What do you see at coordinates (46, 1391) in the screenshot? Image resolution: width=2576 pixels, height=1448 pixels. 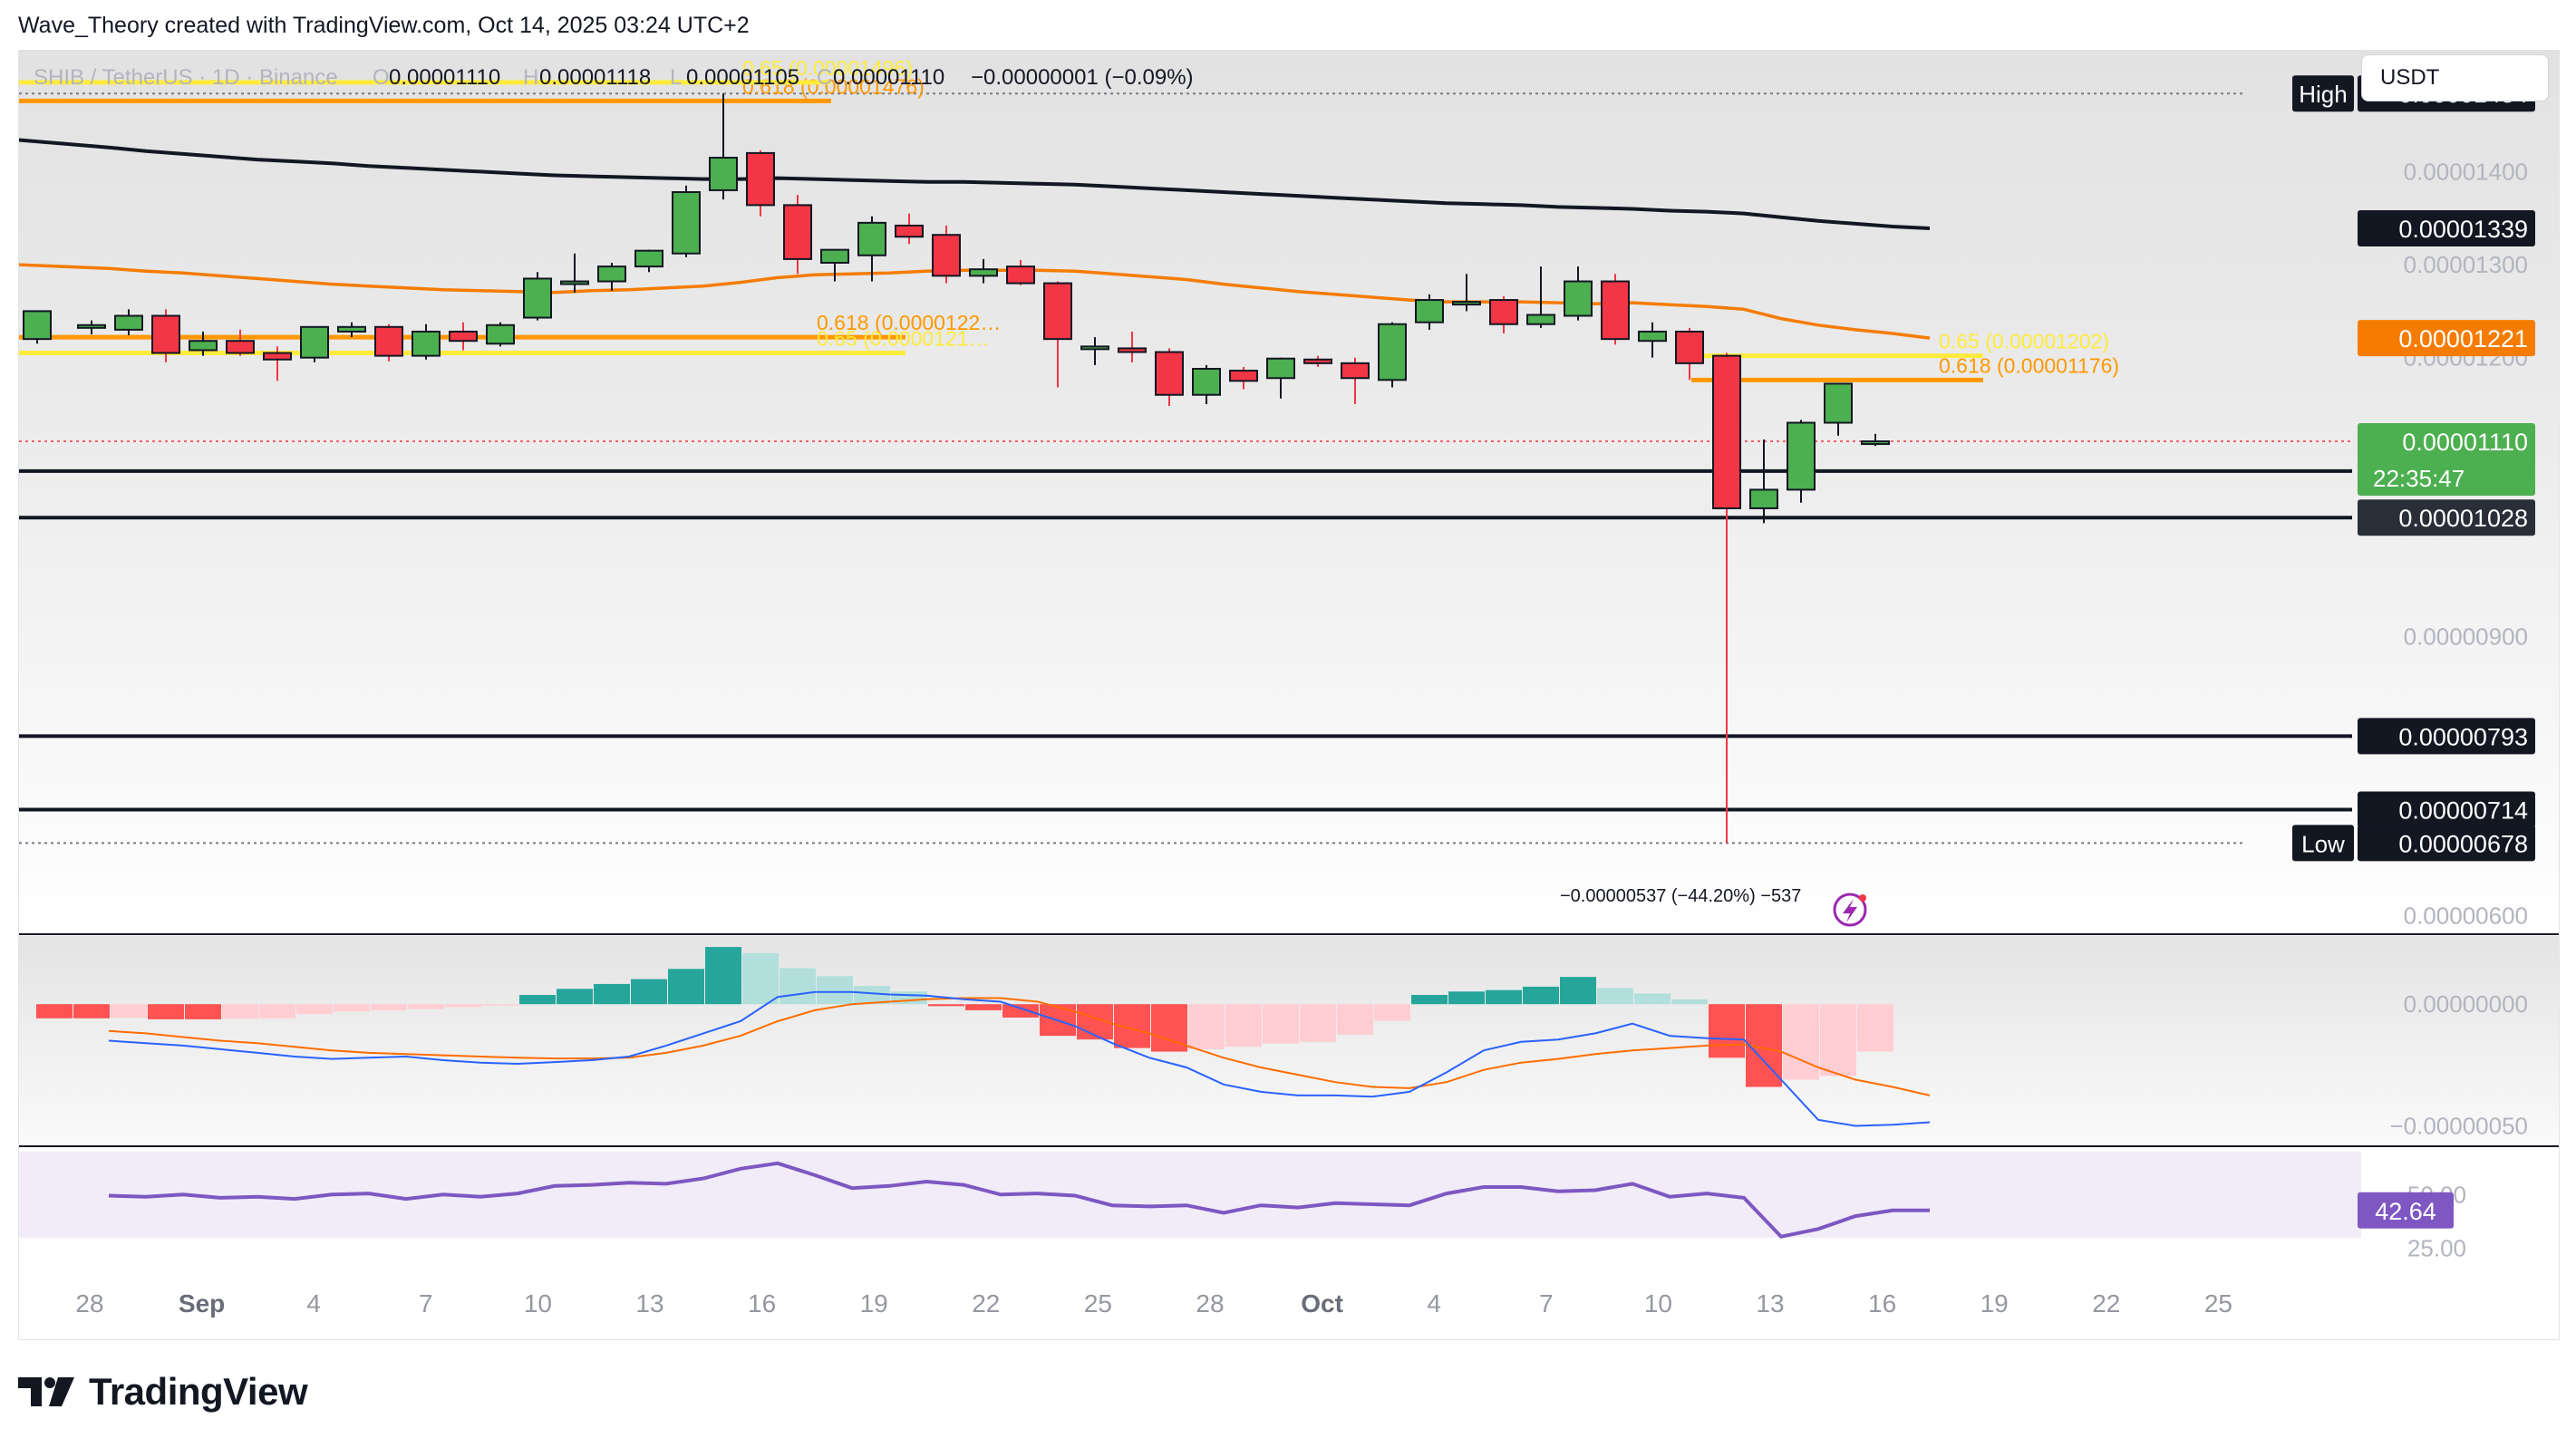 I see `tradingview-logo-icon` at bounding box center [46, 1391].